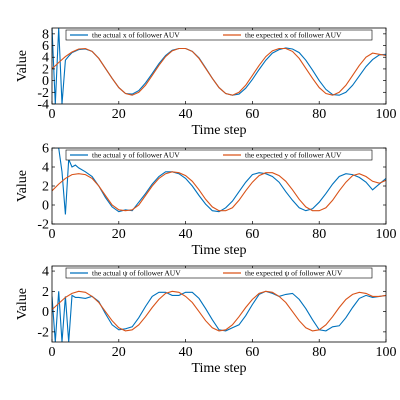 Image resolution: width=400 pixels, height=400 pixels. Describe the element at coordinates (136, 273) in the screenshot. I see `legend-entry: the actual ψ of follower AUV` at that location.